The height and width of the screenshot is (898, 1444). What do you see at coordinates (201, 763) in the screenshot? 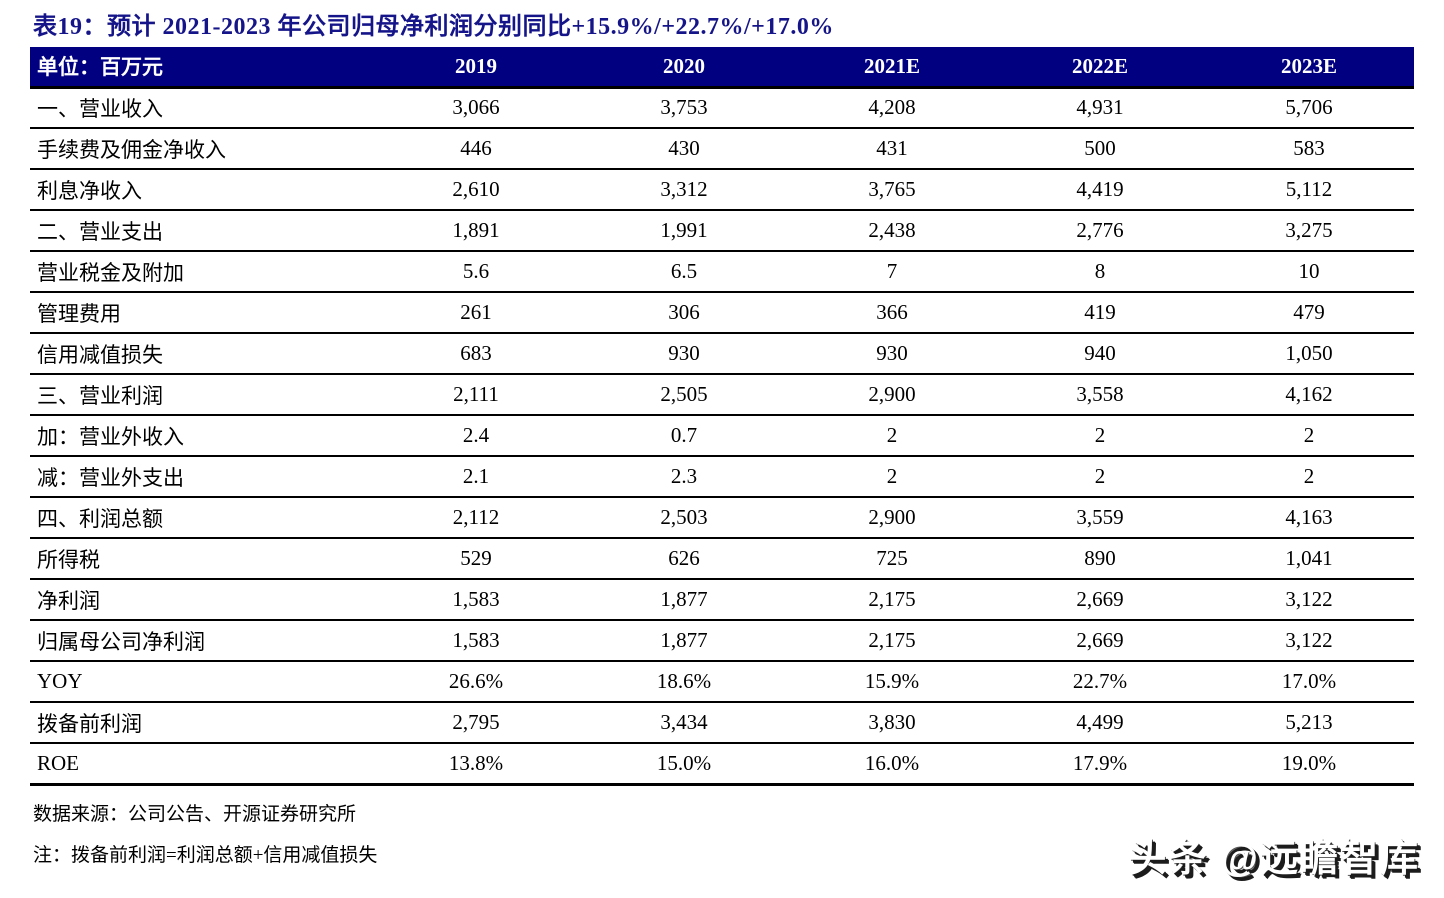
I see `row-label: ROE` at bounding box center [201, 763].